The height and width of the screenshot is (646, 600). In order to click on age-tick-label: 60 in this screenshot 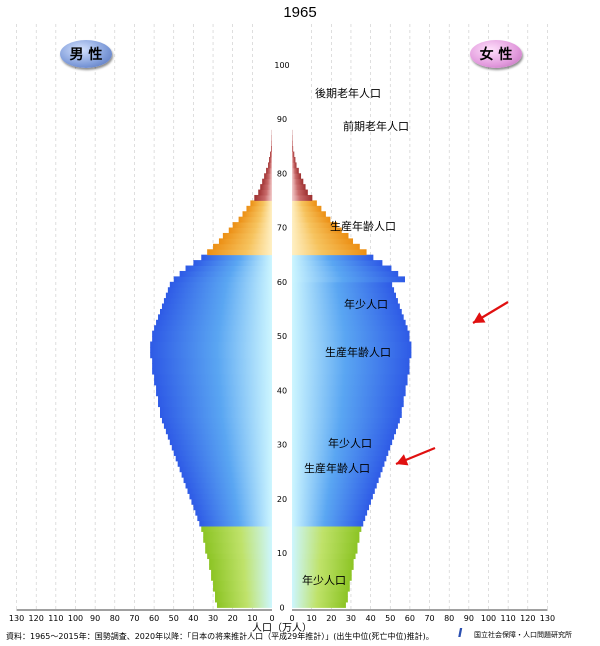, I will do `click(282, 282)`.